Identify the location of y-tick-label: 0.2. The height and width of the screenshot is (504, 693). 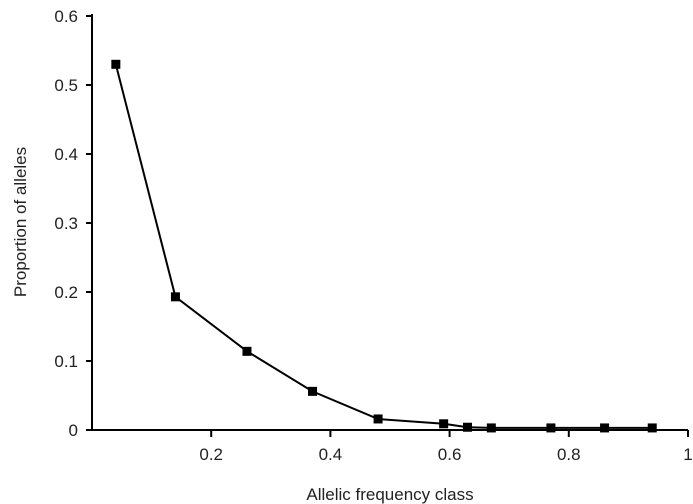
(66, 292).